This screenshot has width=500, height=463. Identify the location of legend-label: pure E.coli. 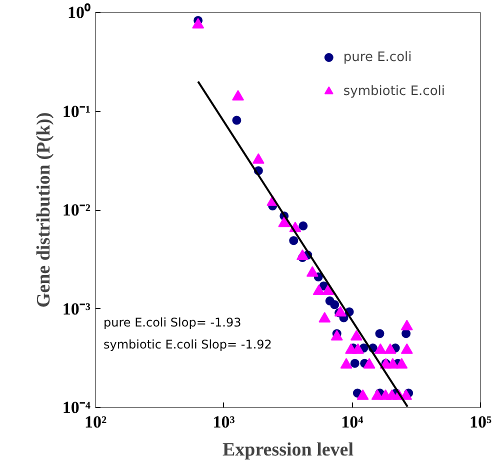
(377, 57).